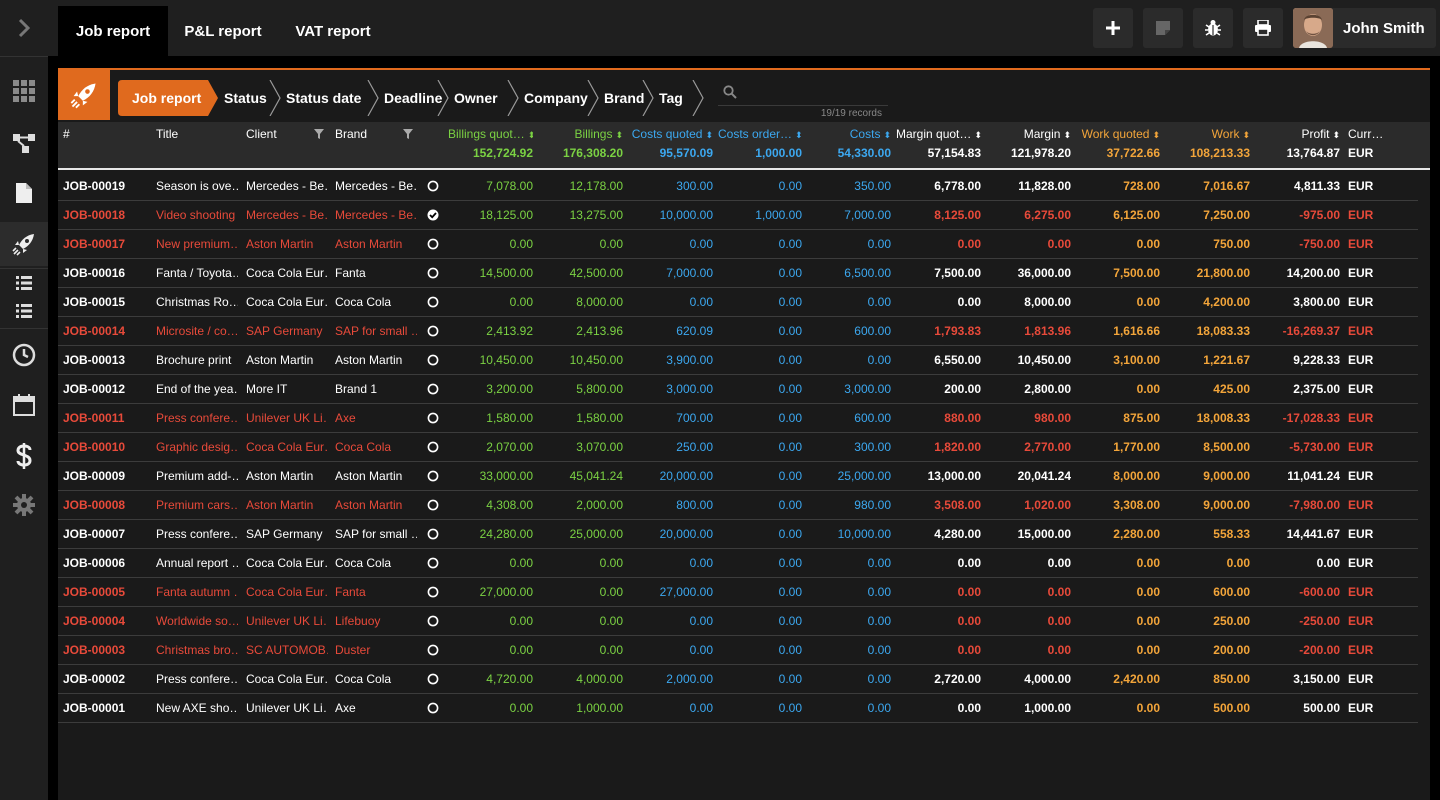 This screenshot has height=800, width=1440. I want to click on cell-id: JOB-00006, so click(94, 563).